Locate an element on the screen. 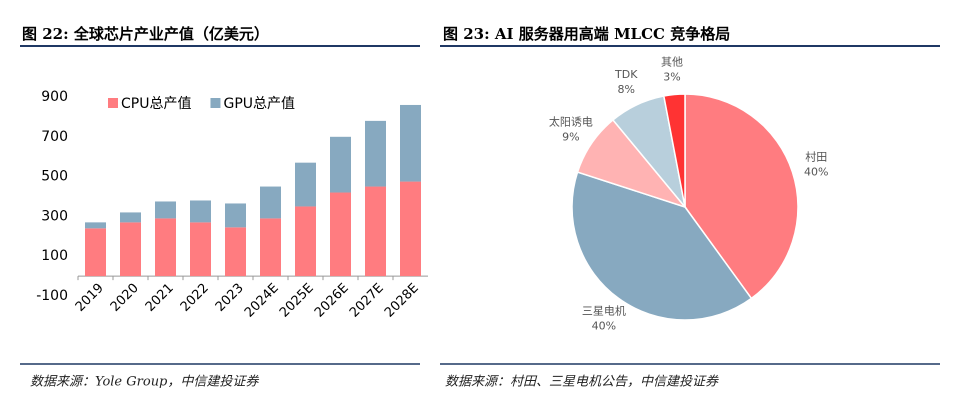 The image size is (960, 411). x-tick-label: 2025E is located at coordinates (297, 301).